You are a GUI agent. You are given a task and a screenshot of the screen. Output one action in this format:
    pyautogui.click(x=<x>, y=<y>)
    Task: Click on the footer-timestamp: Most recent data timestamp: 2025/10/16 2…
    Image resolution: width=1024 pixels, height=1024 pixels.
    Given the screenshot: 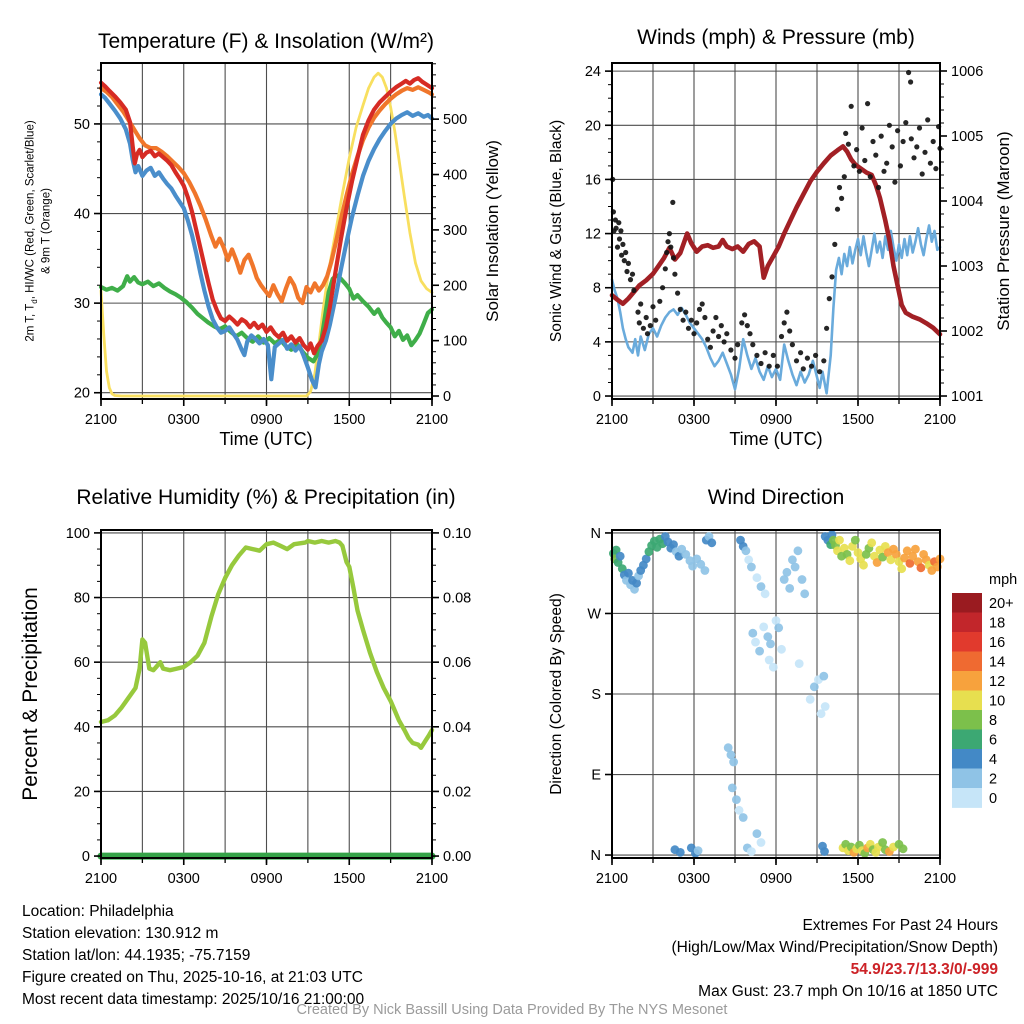 What is the action you would take?
    pyautogui.click(x=193, y=999)
    